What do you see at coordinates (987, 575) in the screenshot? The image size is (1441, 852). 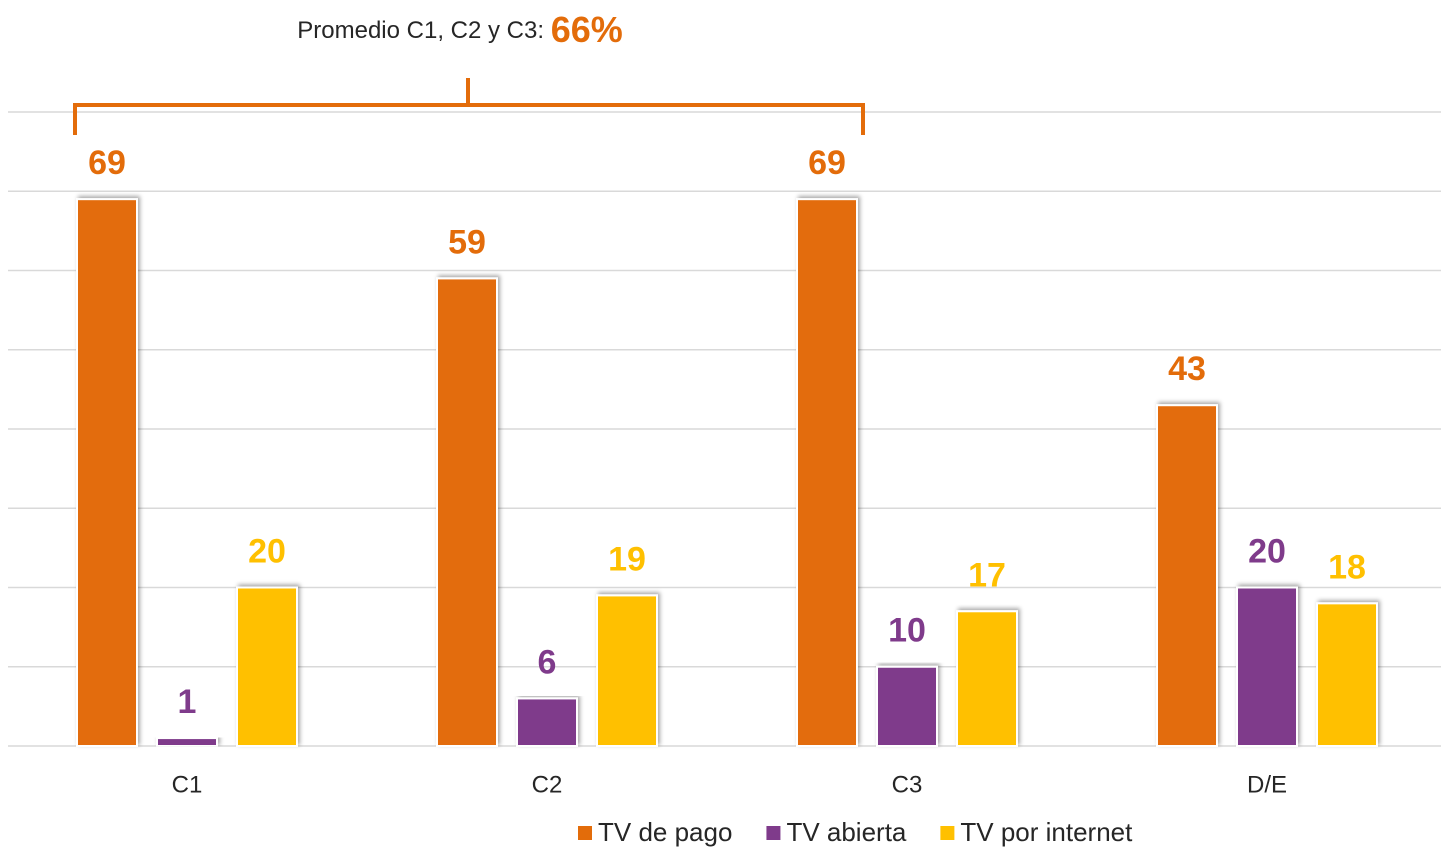 I see `data-label: 17` at bounding box center [987, 575].